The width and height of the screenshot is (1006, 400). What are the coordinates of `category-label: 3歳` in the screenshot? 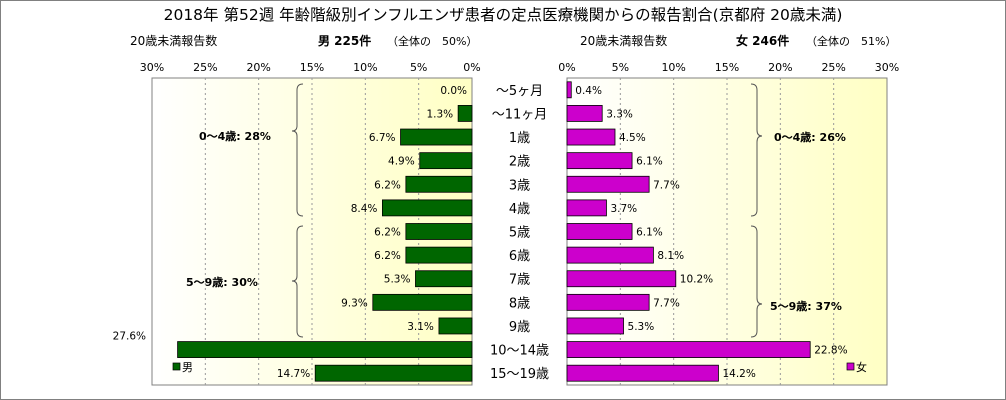 It's located at (519, 185).